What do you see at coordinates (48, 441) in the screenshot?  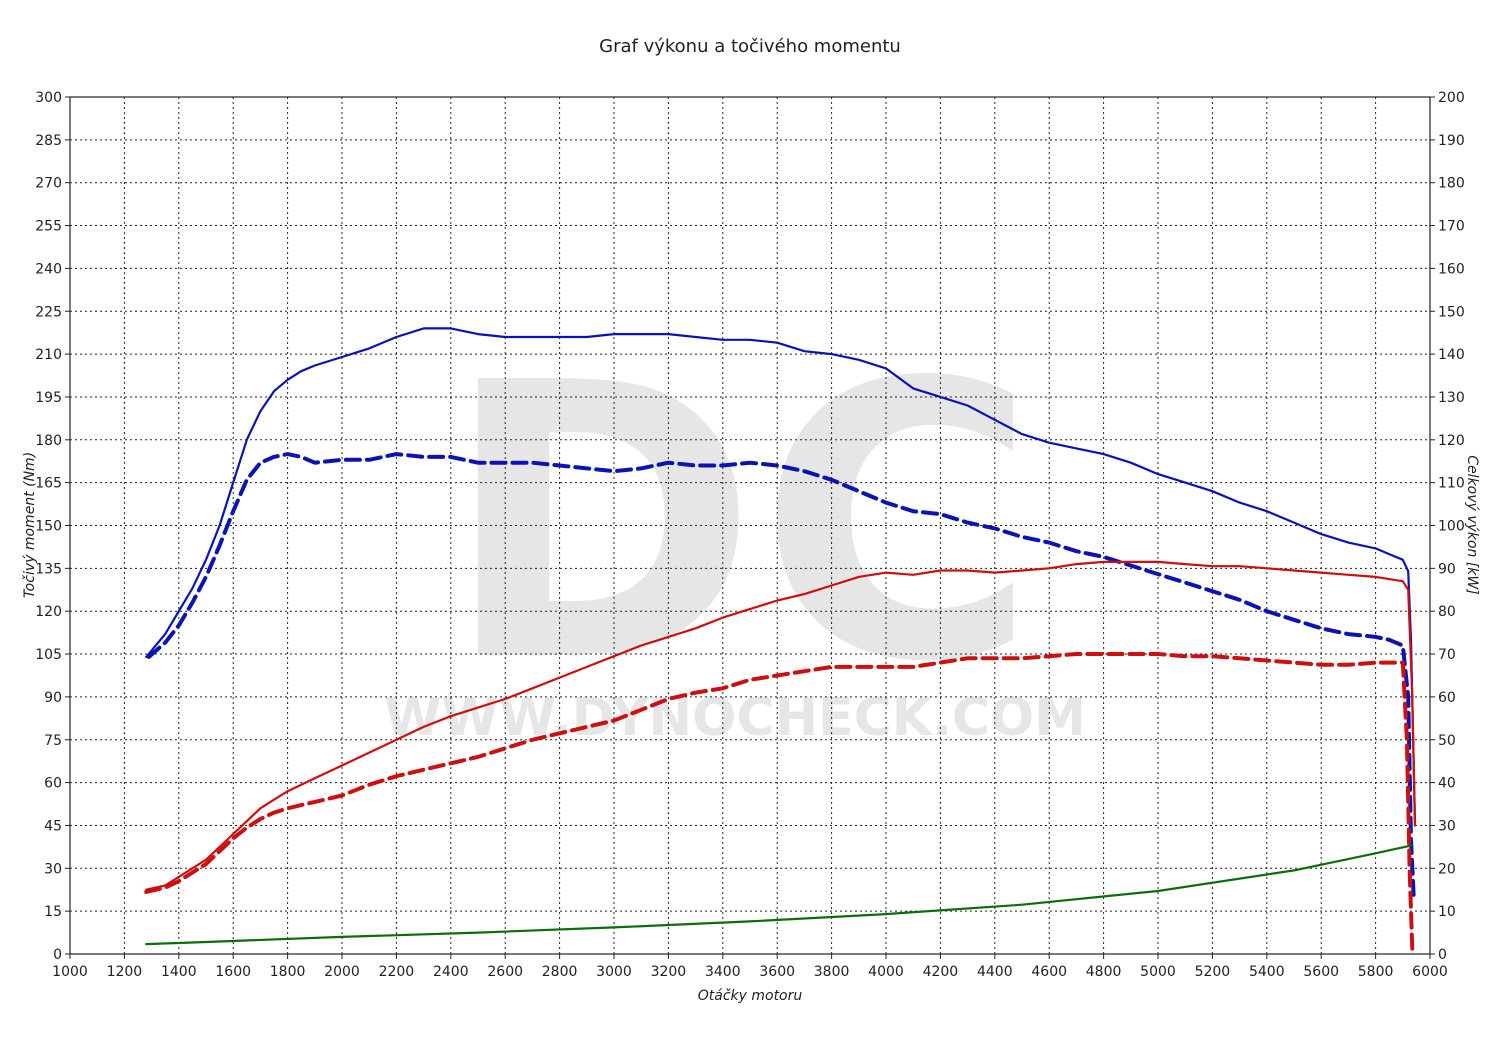 I see `y-left-tick-label: 180` at bounding box center [48, 441].